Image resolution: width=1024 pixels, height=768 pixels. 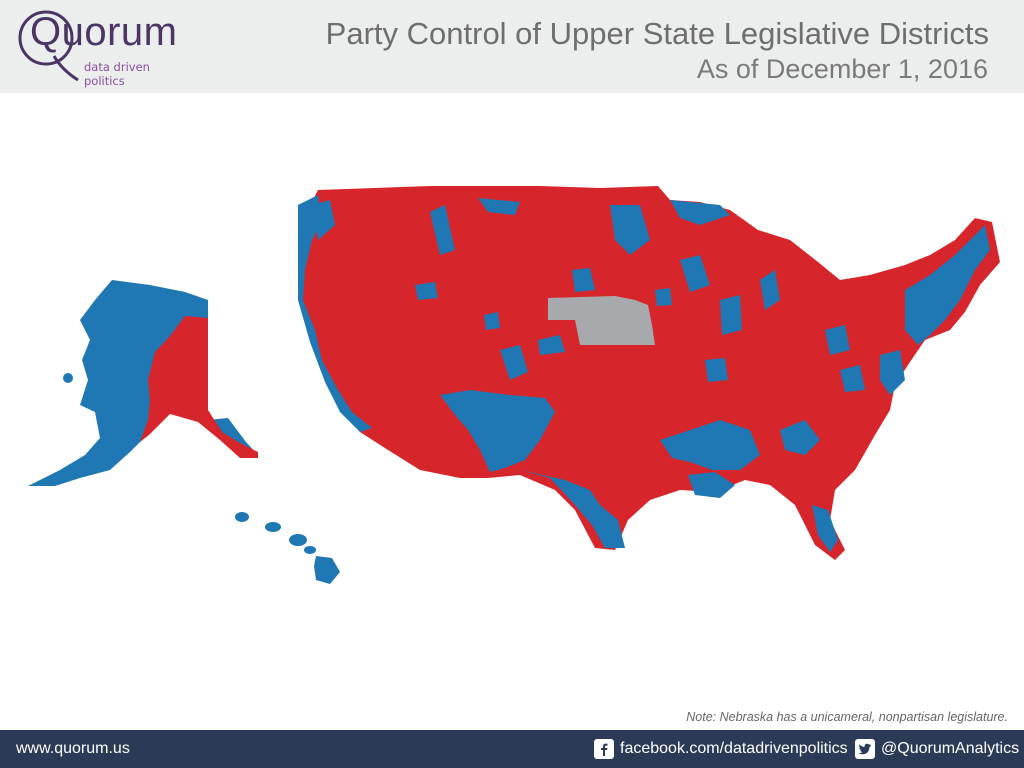 I want to click on facebook-handle: facebook.com/datadrivenpolitics, so click(x=734, y=748).